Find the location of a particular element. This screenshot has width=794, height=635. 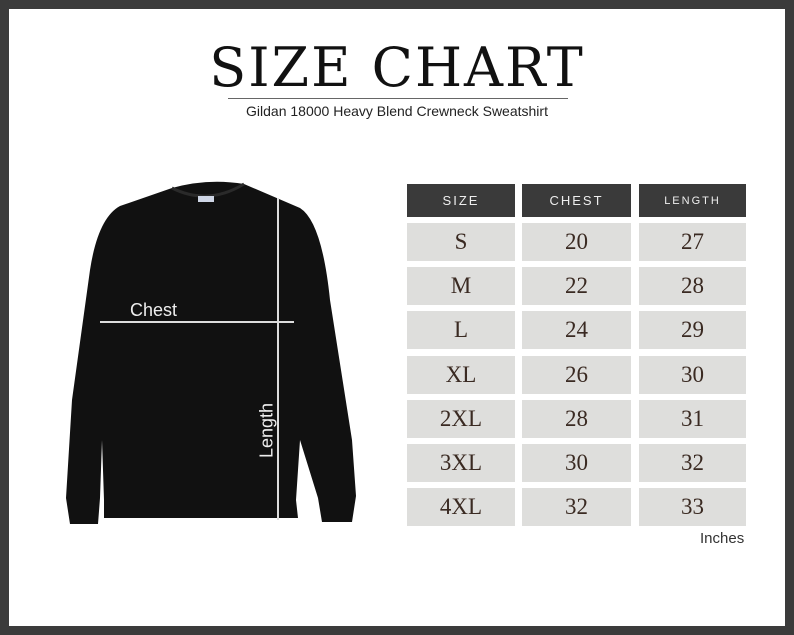

neck-tag is located at coordinates (206, 199).